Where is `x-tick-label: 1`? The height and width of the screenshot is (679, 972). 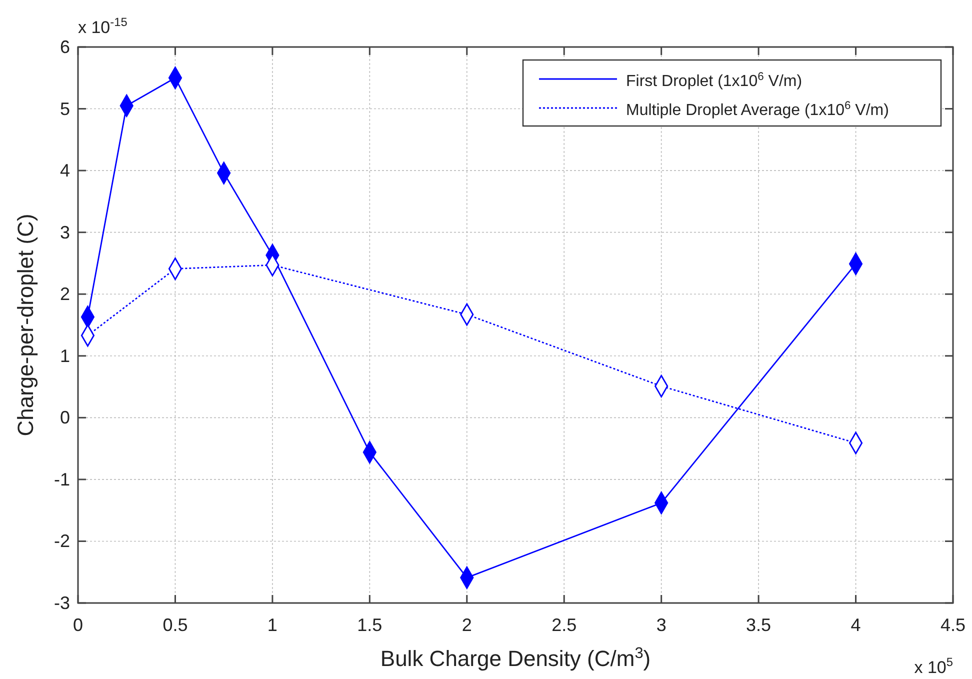 x-tick-label: 1 is located at coordinates (272, 625).